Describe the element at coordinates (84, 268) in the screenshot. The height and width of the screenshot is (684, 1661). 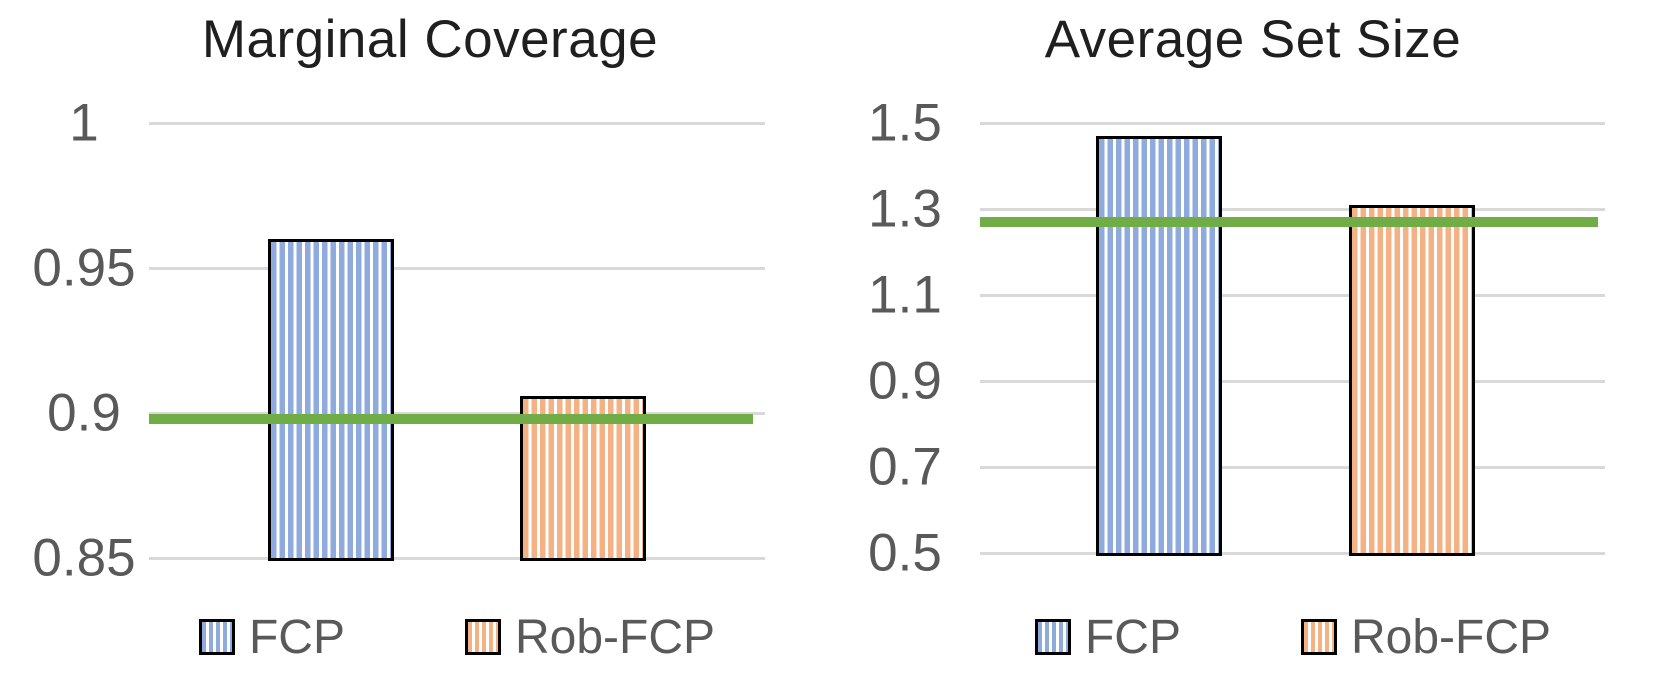
I see `y-tick-label: 0.95` at that location.